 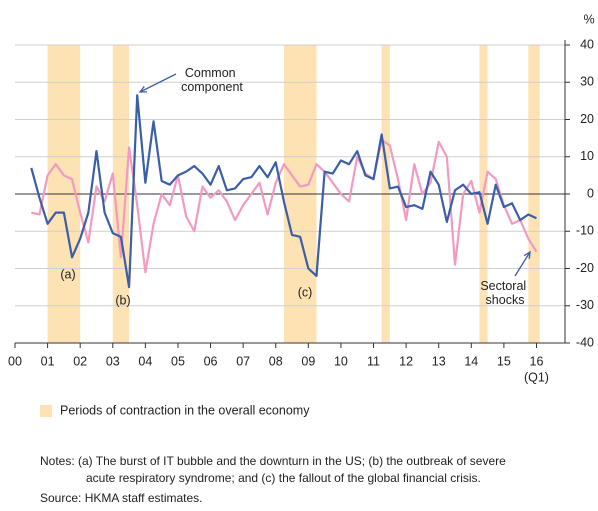 What do you see at coordinates (178, 361) in the screenshot?
I see `x-tick-label: 05` at bounding box center [178, 361].